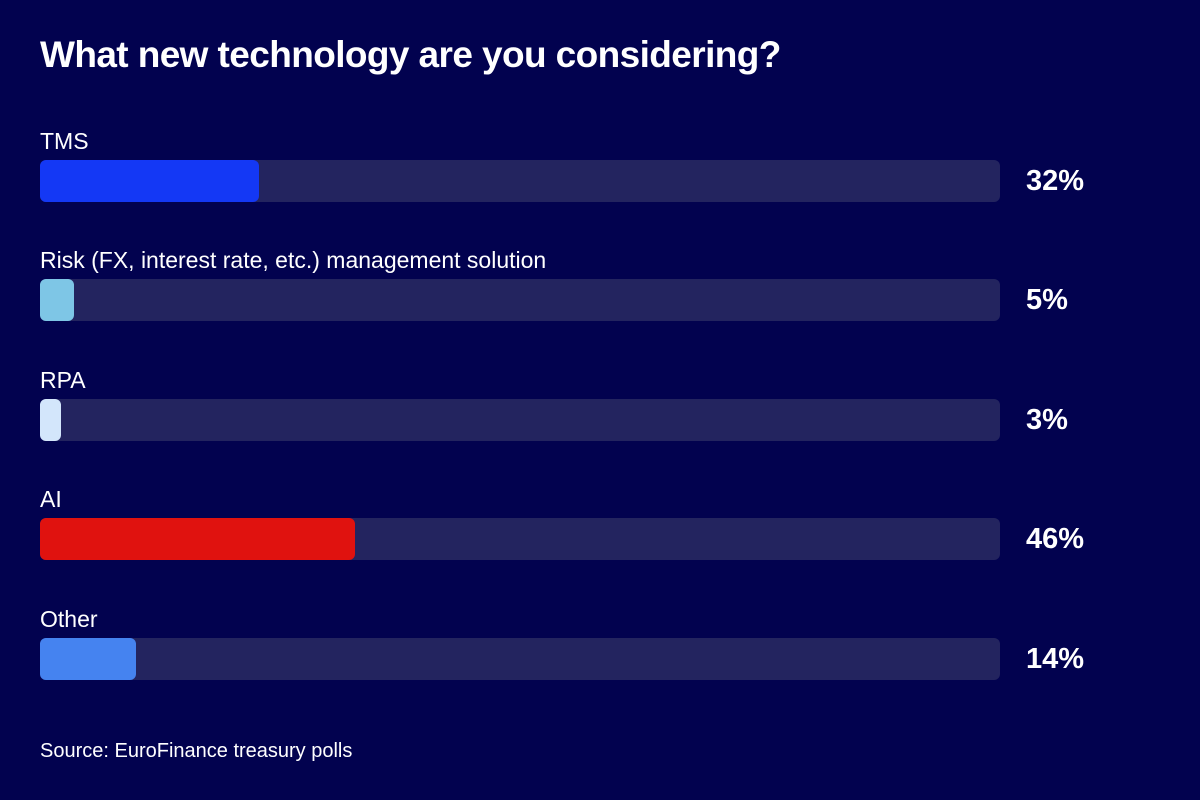 The height and width of the screenshot is (800, 1200). What do you see at coordinates (69, 619) in the screenshot?
I see `bar-label: Other` at bounding box center [69, 619].